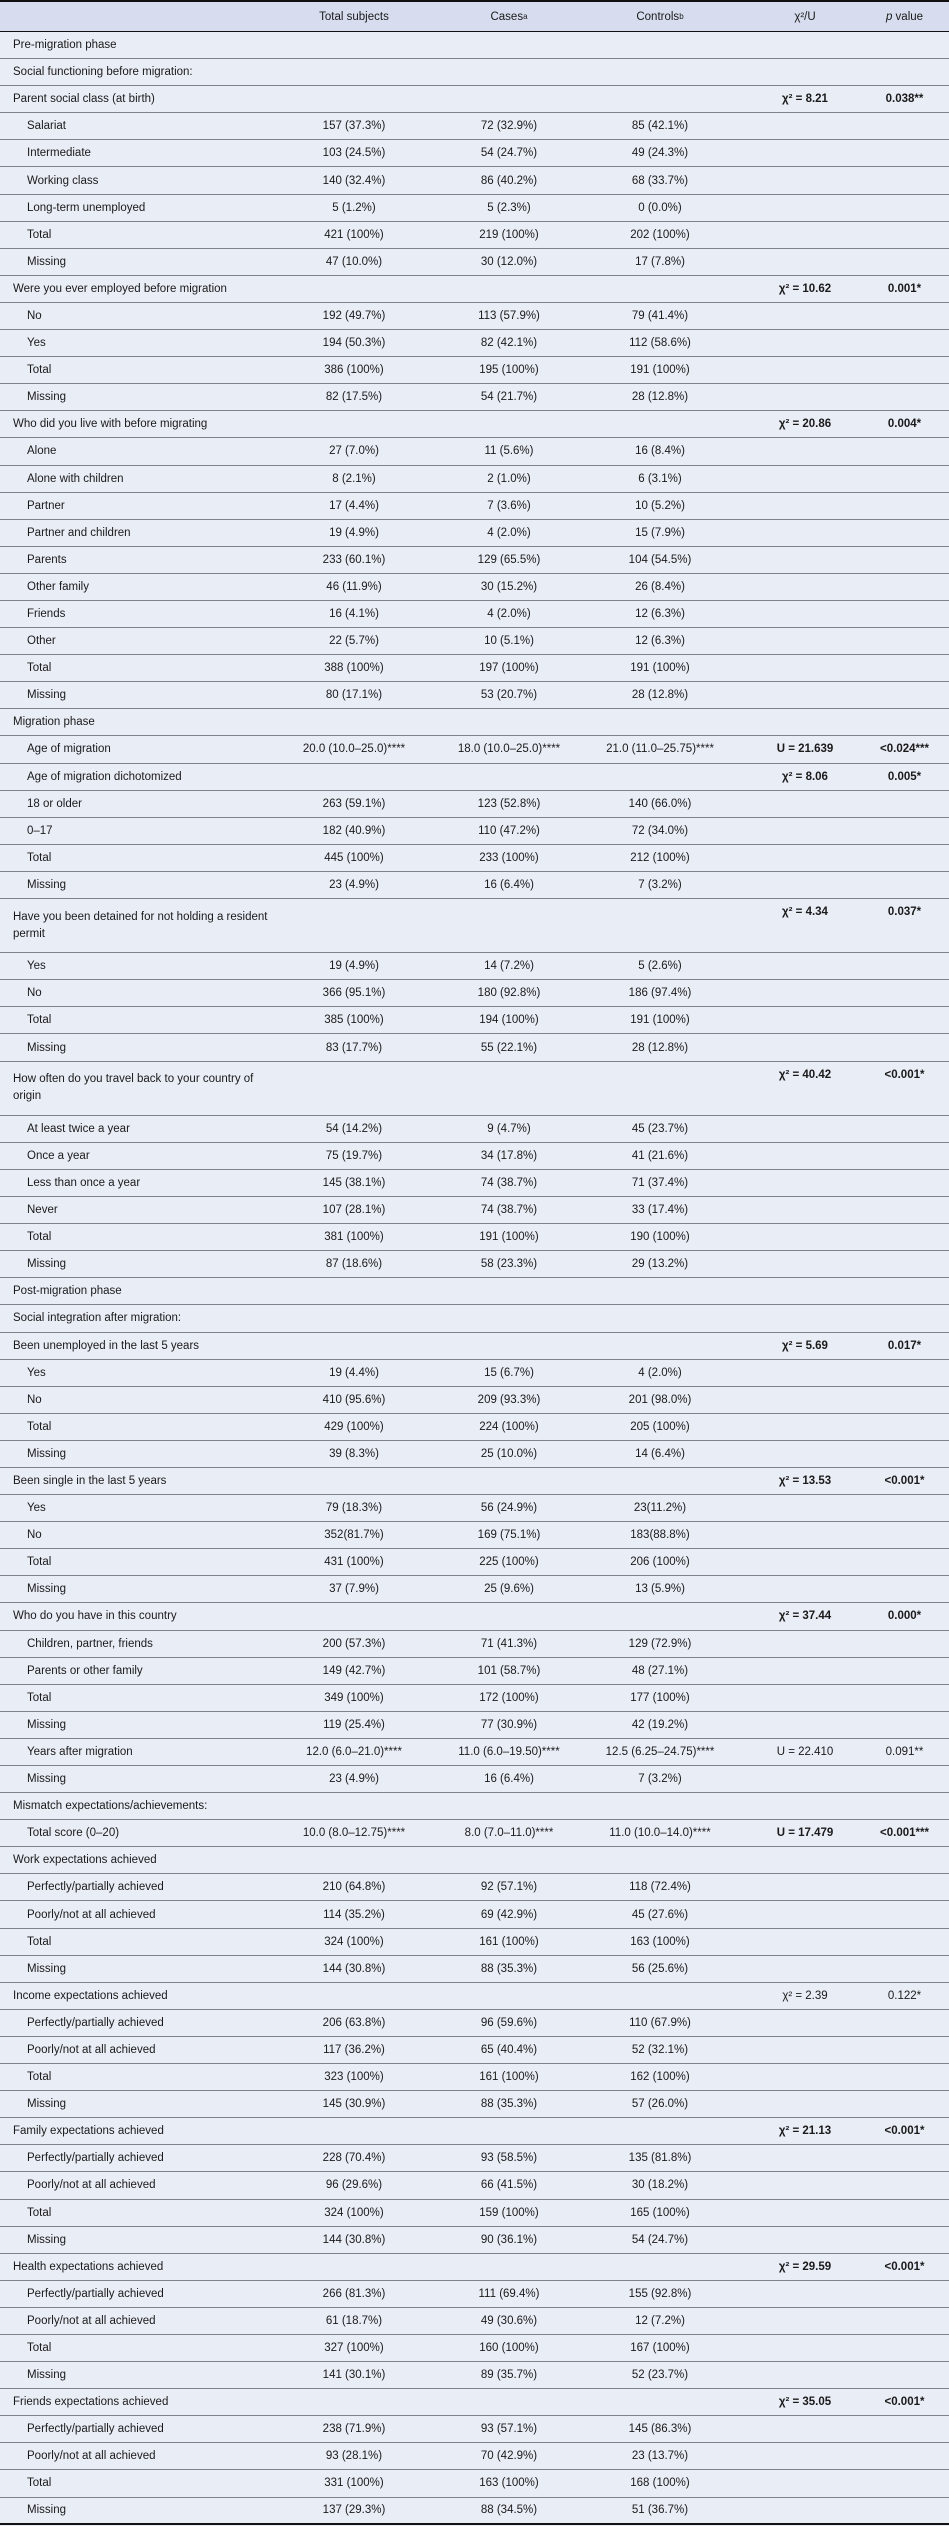 Image resolution: width=949 pixels, height=2526 pixels. What do you see at coordinates (474, 1400) in the screenshot?
I see `table-row: No 410 (95.6%) 209 (93.3%) 201 (98.0%)` at bounding box center [474, 1400].